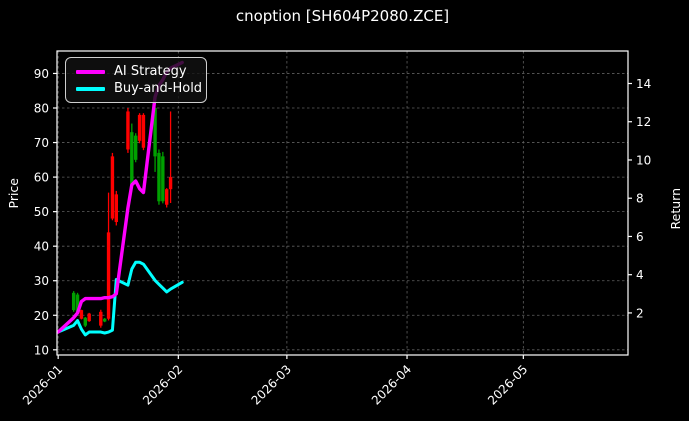  What do you see at coordinates (643, 122) in the screenshot?
I see `return-tick-label: 12` at bounding box center [643, 122].